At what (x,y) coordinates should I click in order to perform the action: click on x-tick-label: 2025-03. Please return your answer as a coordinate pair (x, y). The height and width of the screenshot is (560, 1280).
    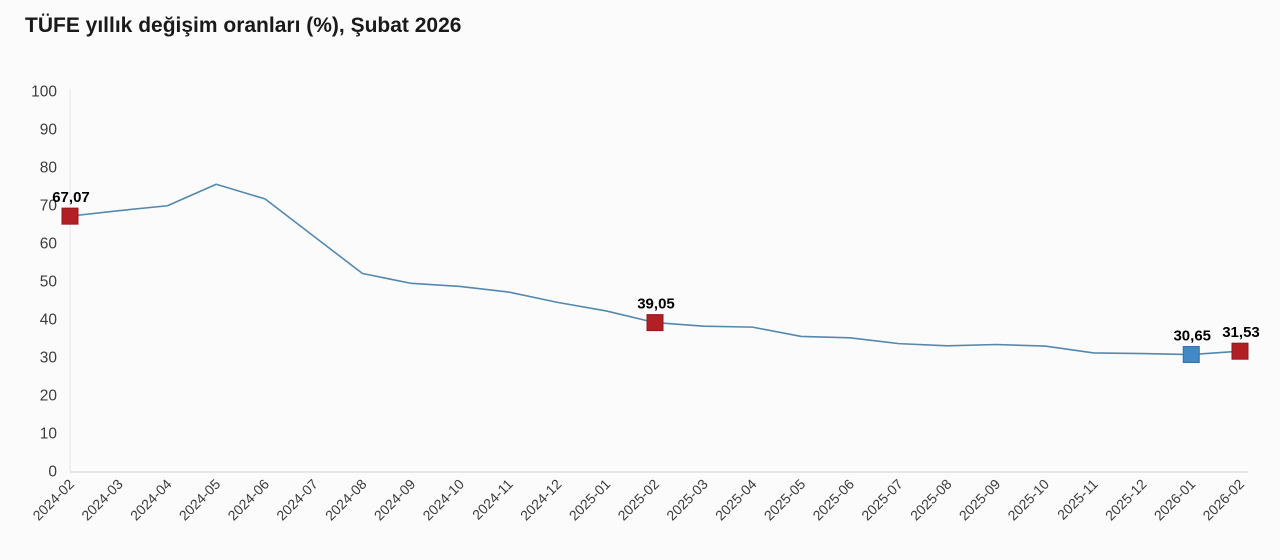
    Looking at the image, I should click on (687, 500).